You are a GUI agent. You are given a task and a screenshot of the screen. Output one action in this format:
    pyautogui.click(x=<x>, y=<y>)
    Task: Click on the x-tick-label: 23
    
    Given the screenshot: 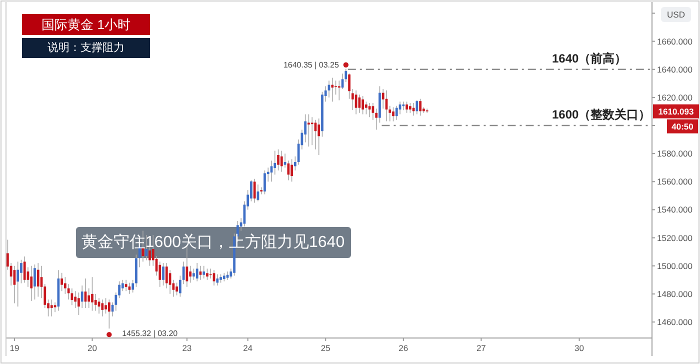 What is the action you would take?
    pyautogui.click(x=187, y=348)
    